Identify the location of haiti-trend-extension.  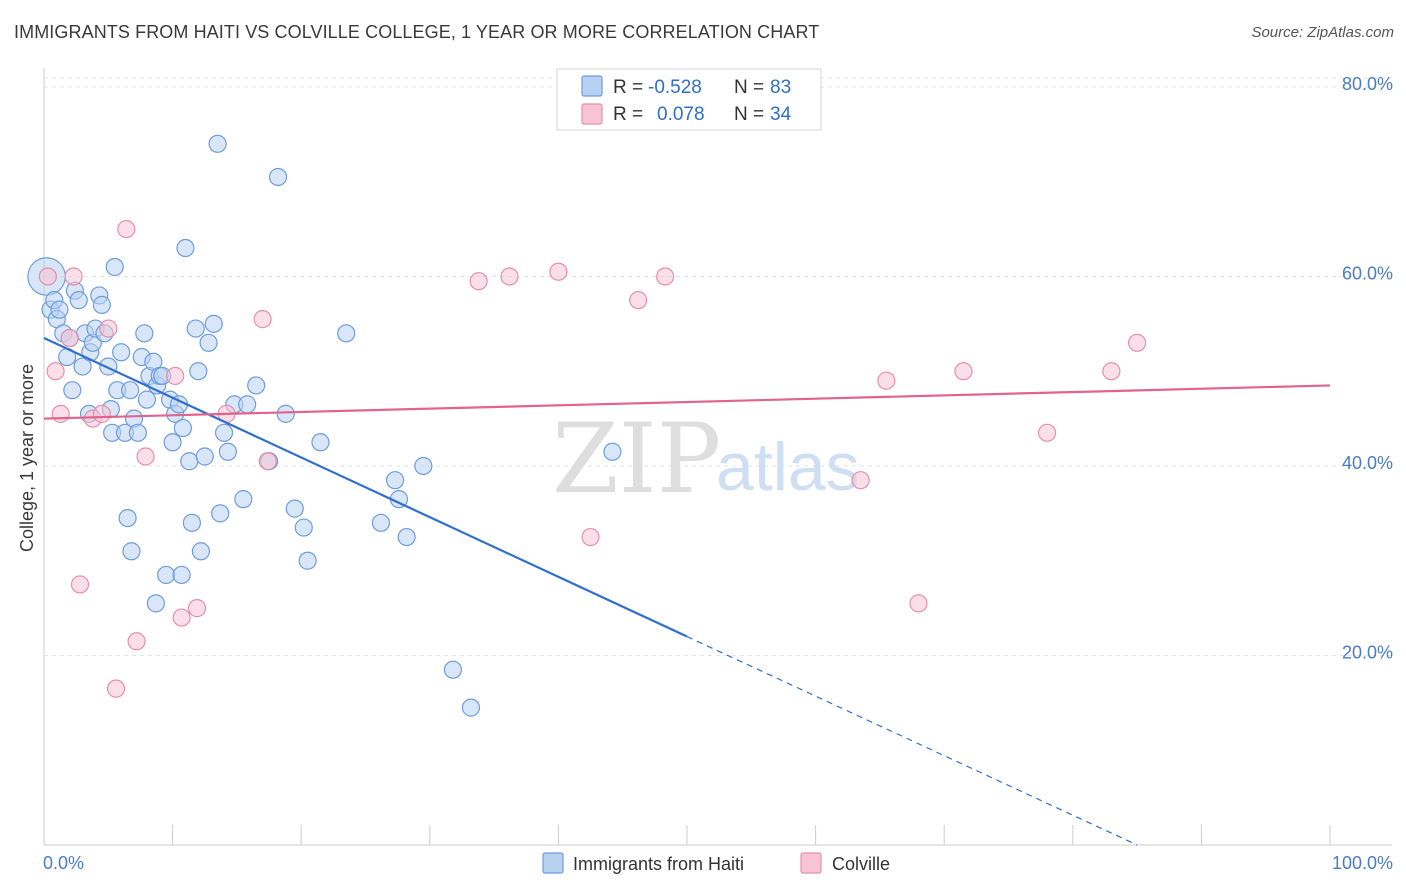
(912, 740).